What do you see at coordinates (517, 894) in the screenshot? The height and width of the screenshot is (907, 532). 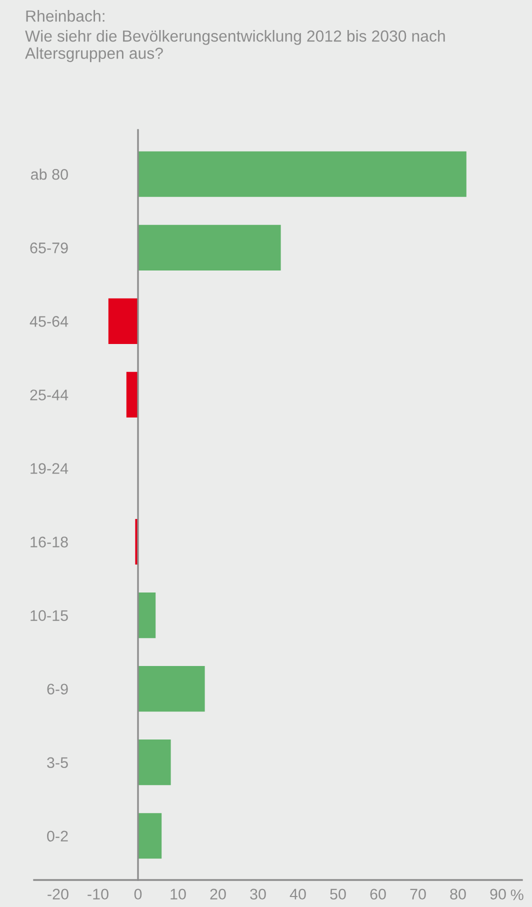 I see `x-axis-title: %` at bounding box center [517, 894].